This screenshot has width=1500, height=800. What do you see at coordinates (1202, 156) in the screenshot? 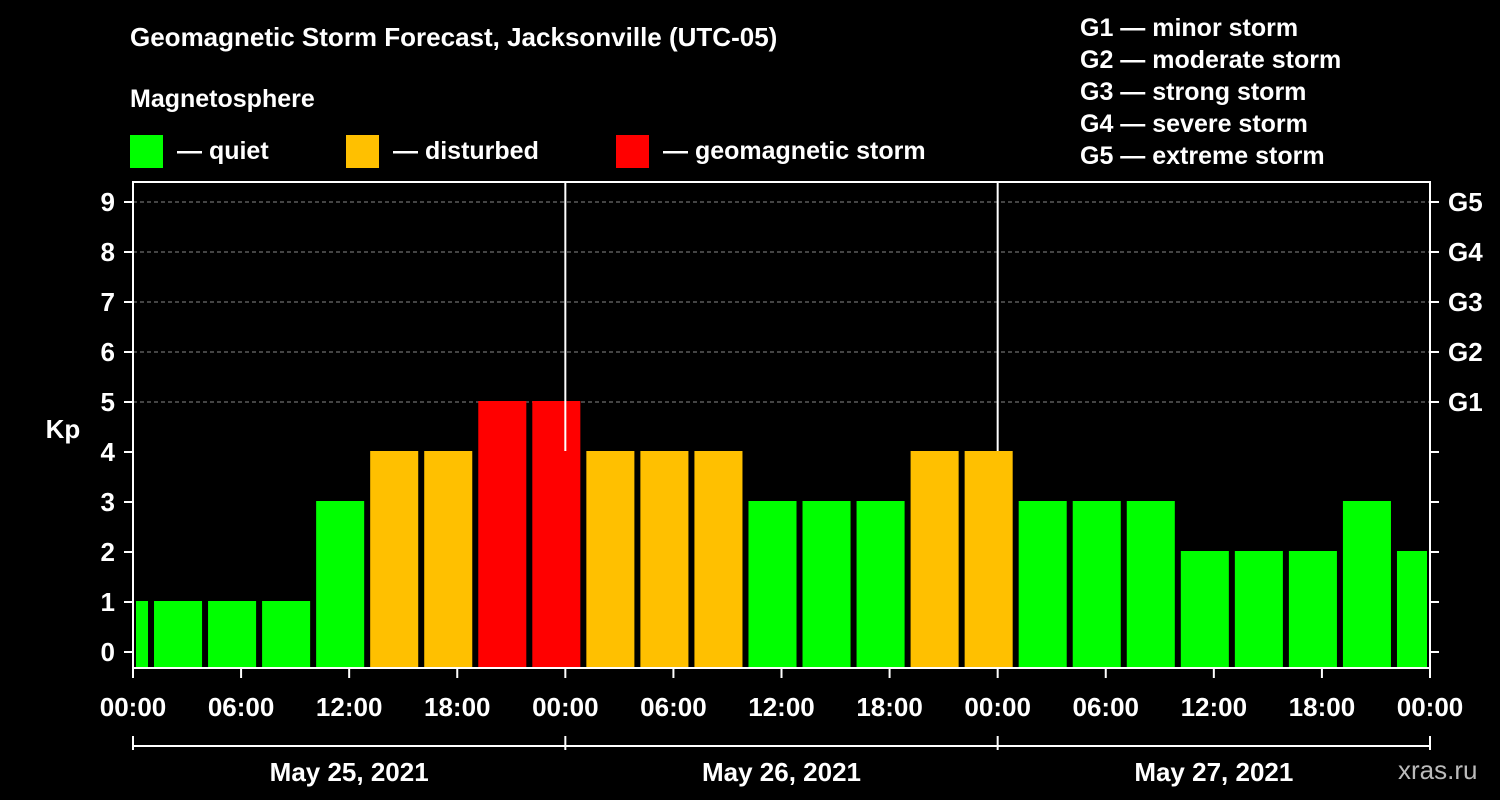
I see `storm-scale-g5: G5 — extreme storm` at bounding box center [1202, 156].